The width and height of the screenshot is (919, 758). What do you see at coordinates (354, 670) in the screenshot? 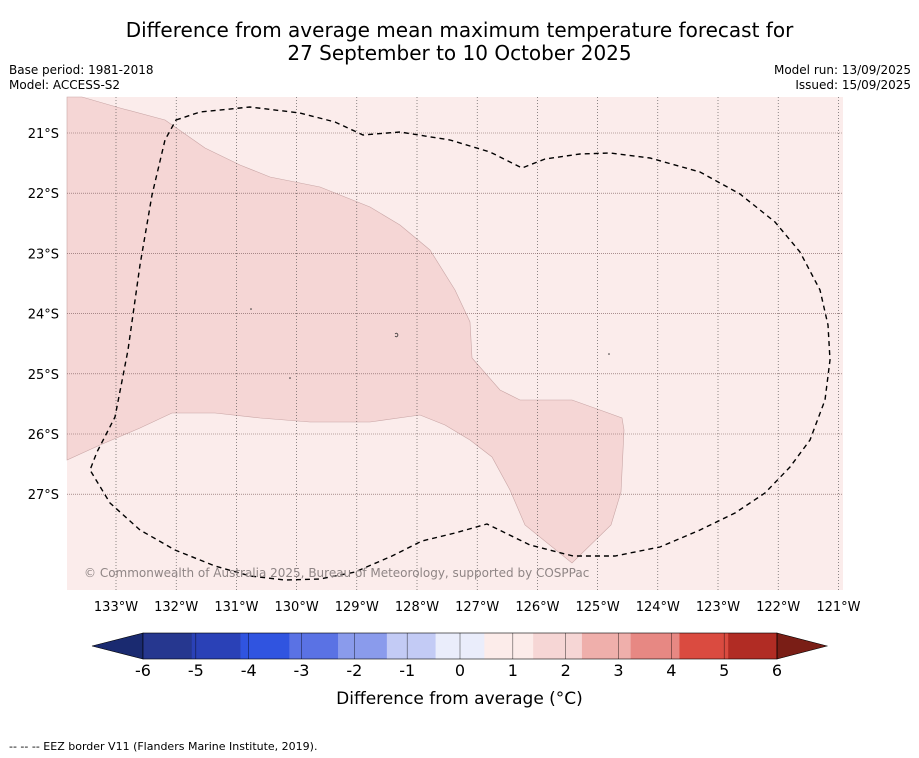
I see `colorbar-tick-label: -2` at bounding box center [354, 670].